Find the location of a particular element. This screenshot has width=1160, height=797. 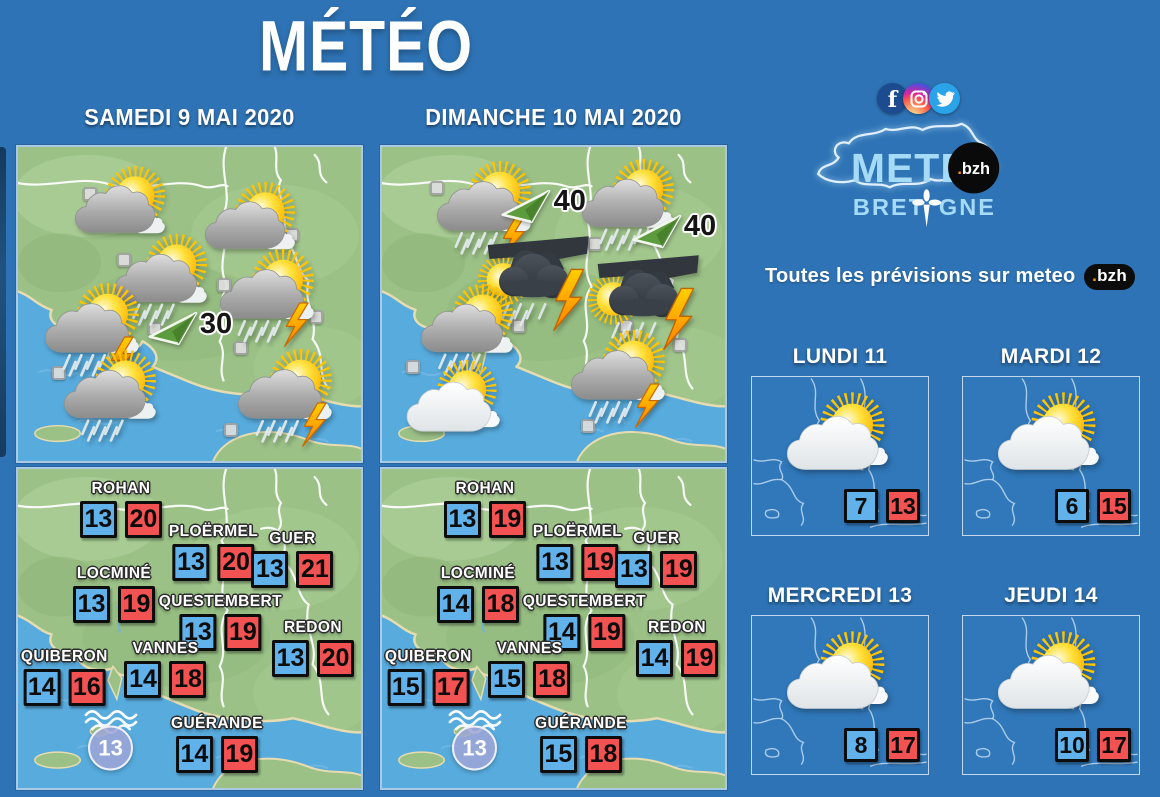

outlook-day-header: LUNDI 11 is located at coordinates (840, 356).